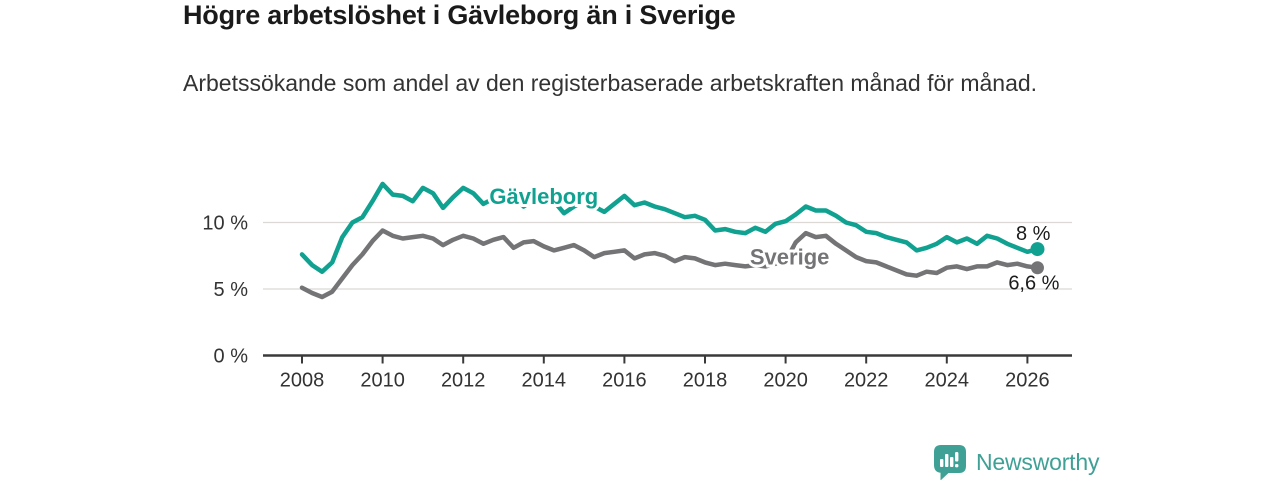 Image resolution: width=1280 pixels, height=480 pixels. I want to click on x-tick-label: 2024, so click(947, 381).